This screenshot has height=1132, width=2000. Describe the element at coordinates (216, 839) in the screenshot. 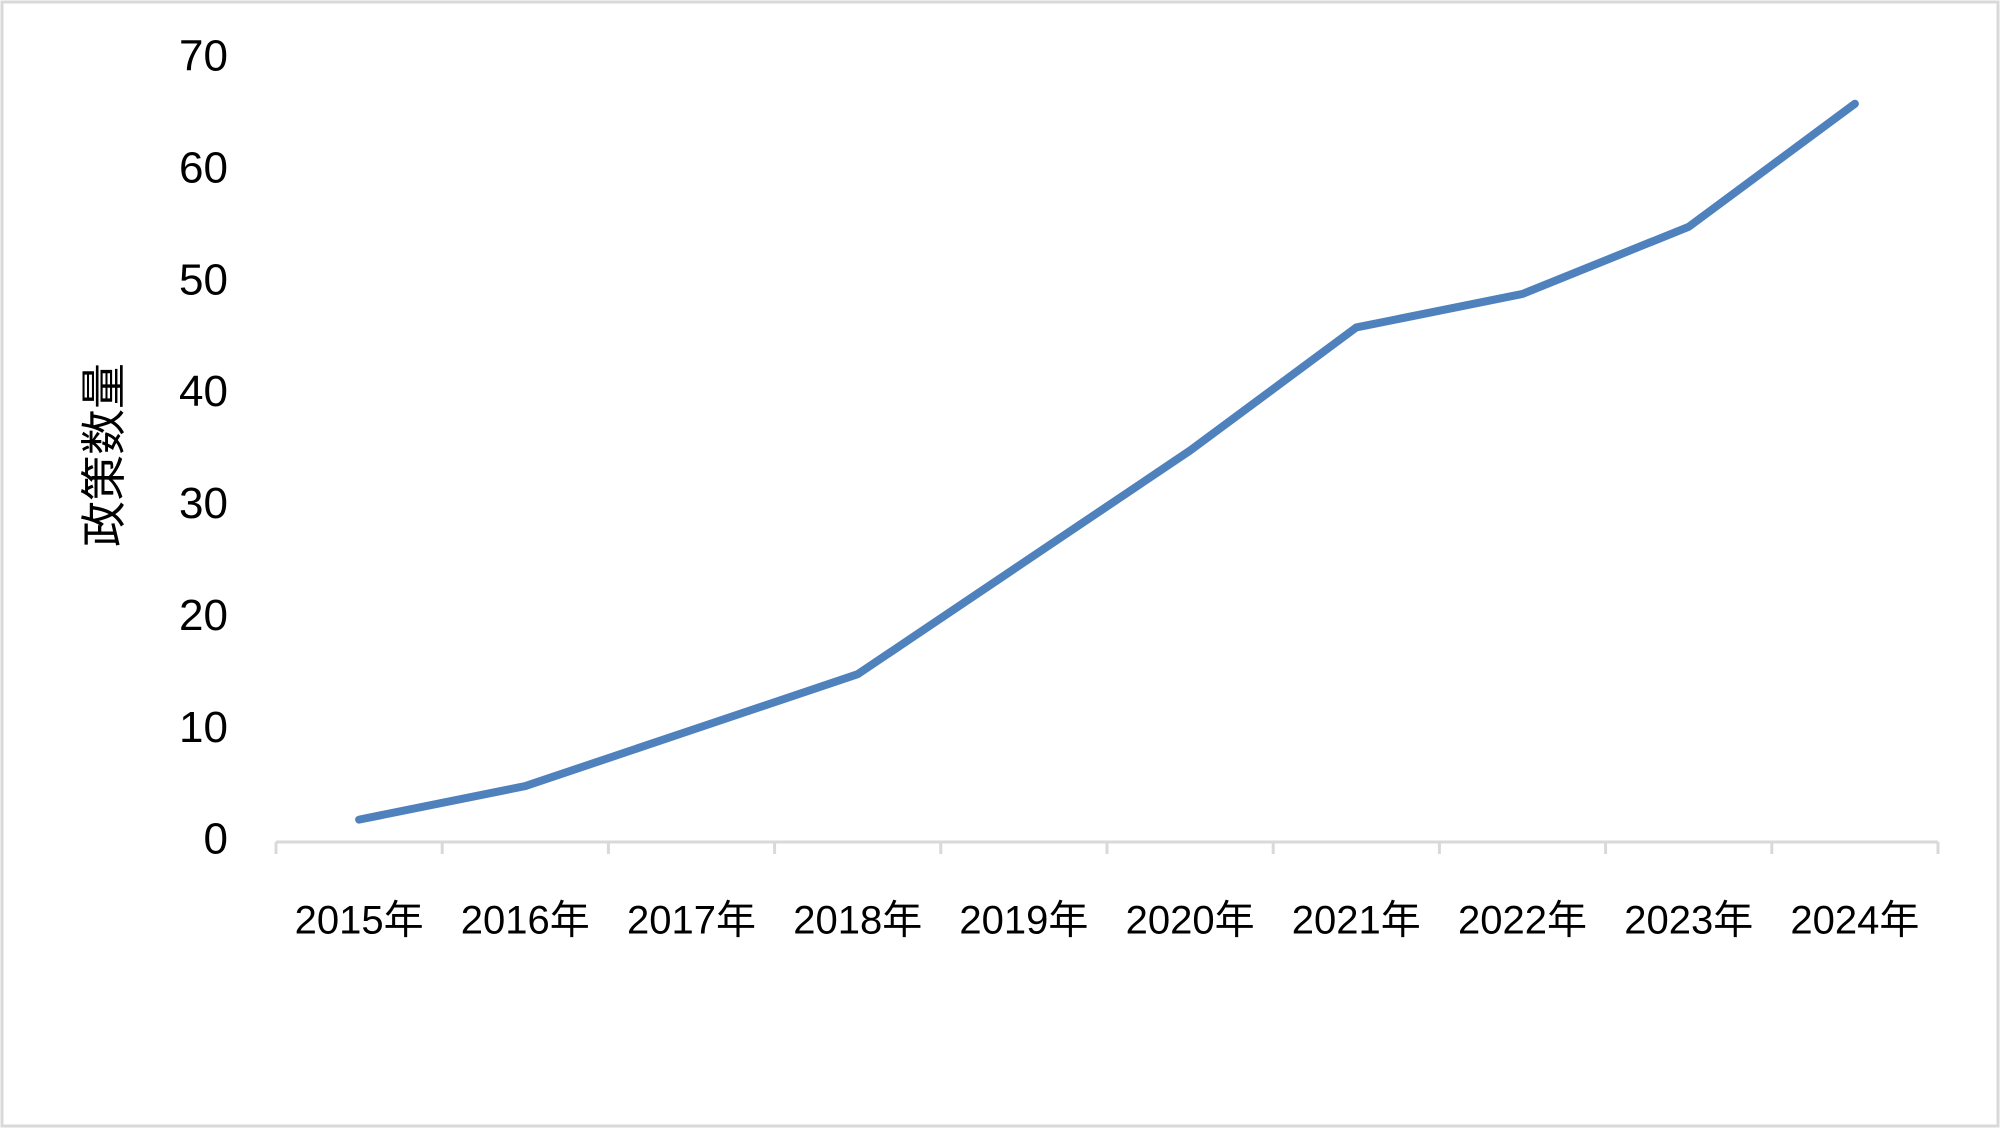

I see `y-tick-label: 0` at that location.